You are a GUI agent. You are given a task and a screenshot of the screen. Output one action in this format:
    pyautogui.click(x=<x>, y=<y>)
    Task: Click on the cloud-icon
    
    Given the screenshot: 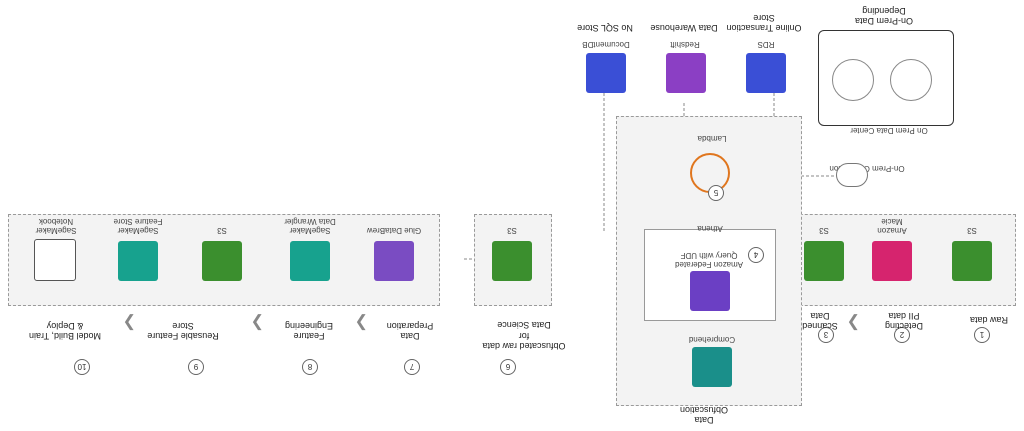 What is the action you would take?
    pyautogui.click(x=852, y=175)
    